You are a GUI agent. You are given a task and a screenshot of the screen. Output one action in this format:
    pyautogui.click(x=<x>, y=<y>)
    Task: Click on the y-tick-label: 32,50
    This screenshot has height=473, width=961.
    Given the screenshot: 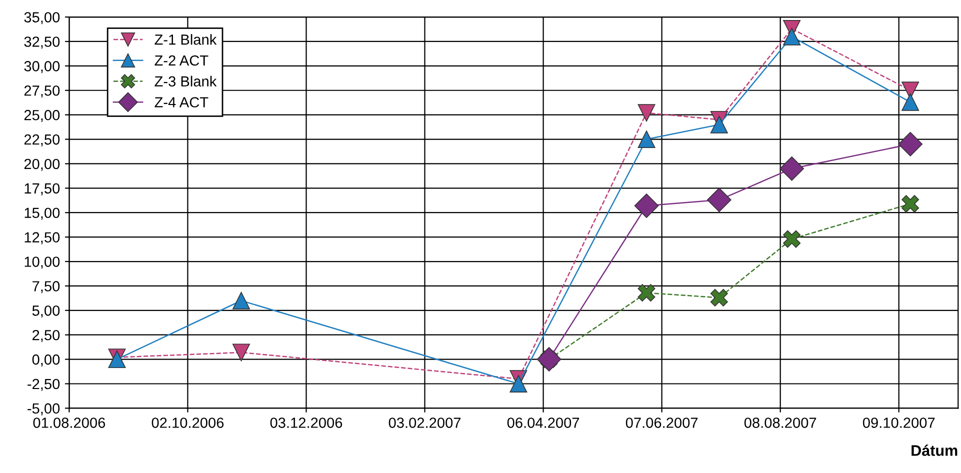 What is the action you would take?
    pyautogui.click(x=42, y=42)
    